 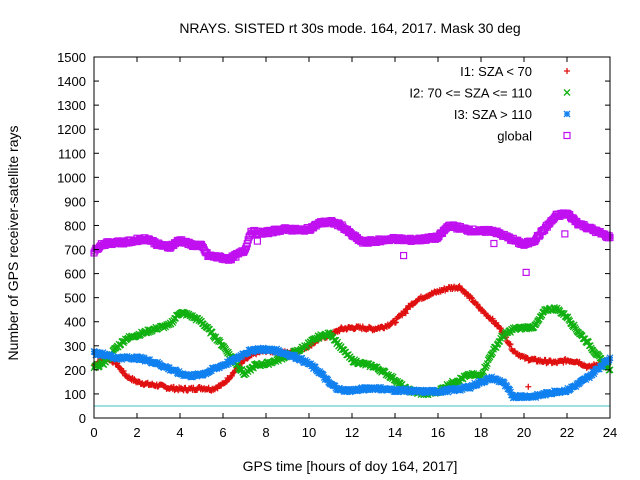 I want to click on y-tick-label: 400, so click(x=75, y=322).